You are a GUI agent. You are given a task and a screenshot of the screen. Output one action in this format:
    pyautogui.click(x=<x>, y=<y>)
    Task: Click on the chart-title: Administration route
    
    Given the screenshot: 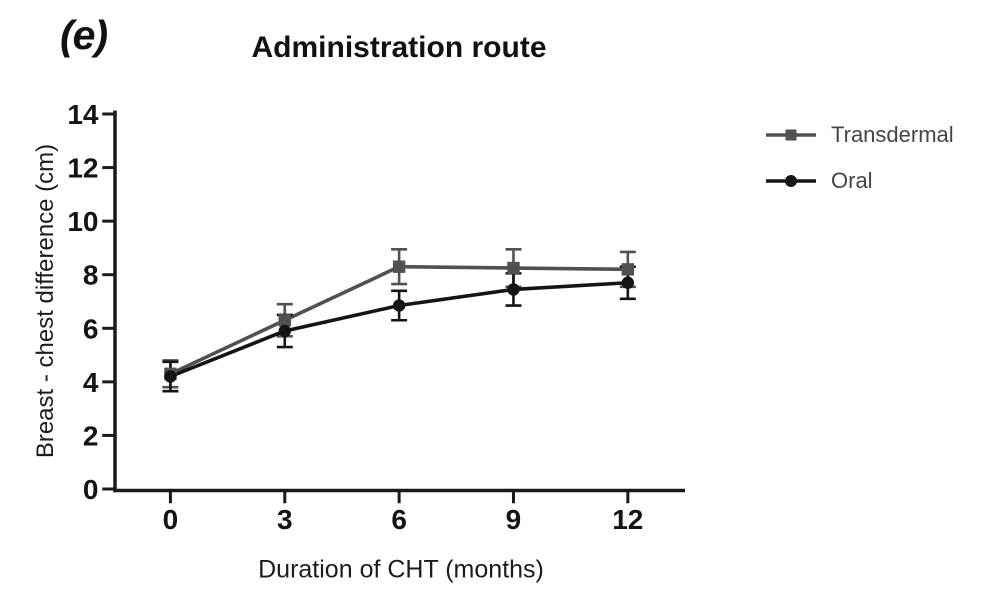 What is the action you would take?
    pyautogui.click(x=399, y=47)
    